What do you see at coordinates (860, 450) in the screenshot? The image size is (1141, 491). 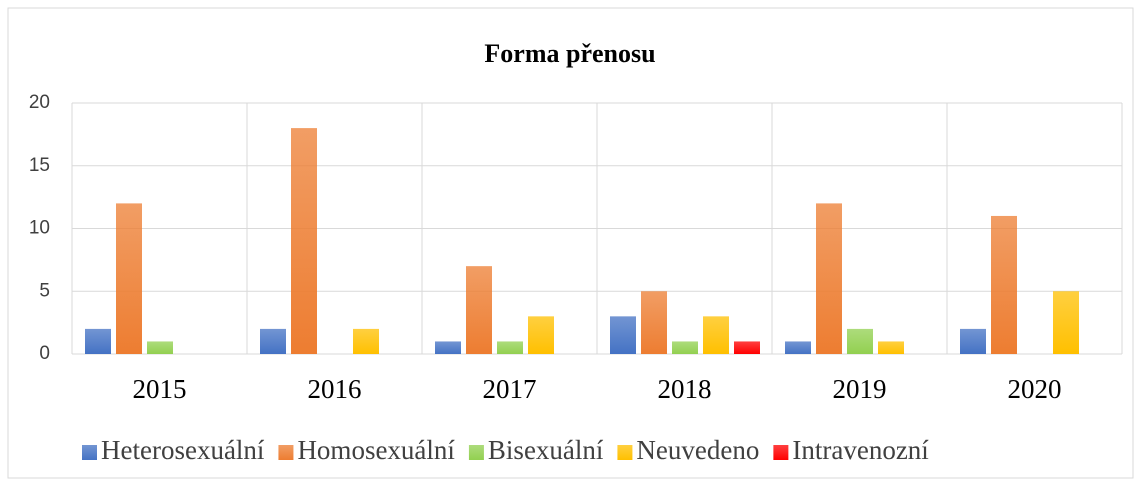 I see `legend-label: Intravenozní` at bounding box center [860, 450].